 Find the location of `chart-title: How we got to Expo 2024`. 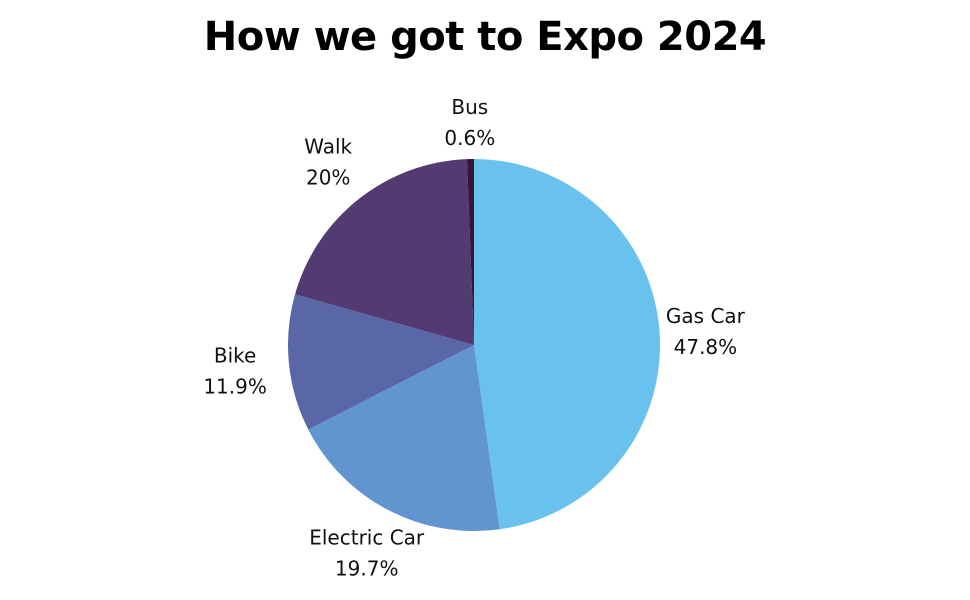

chart-title: How we got to Expo 2024 is located at coordinates (485, 37).